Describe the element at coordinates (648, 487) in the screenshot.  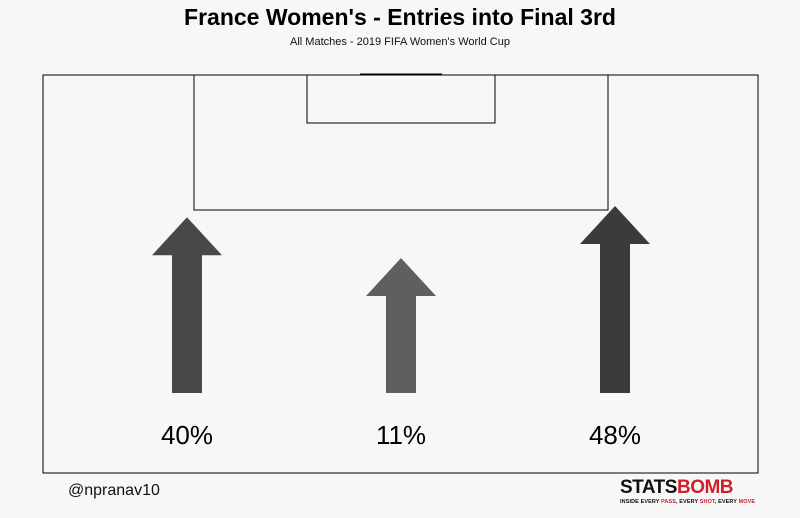
I see `brand-name-part1: STATS` at that location.